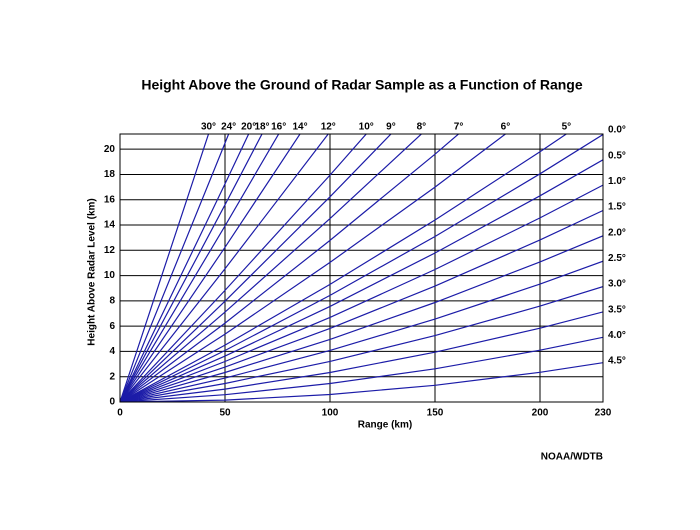 Image resolution: width=700 pixels, height=530 pixels. What do you see at coordinates (366, 127) in the screenshot?
I see `series-label: 10°` at bounding box center [366, 127].